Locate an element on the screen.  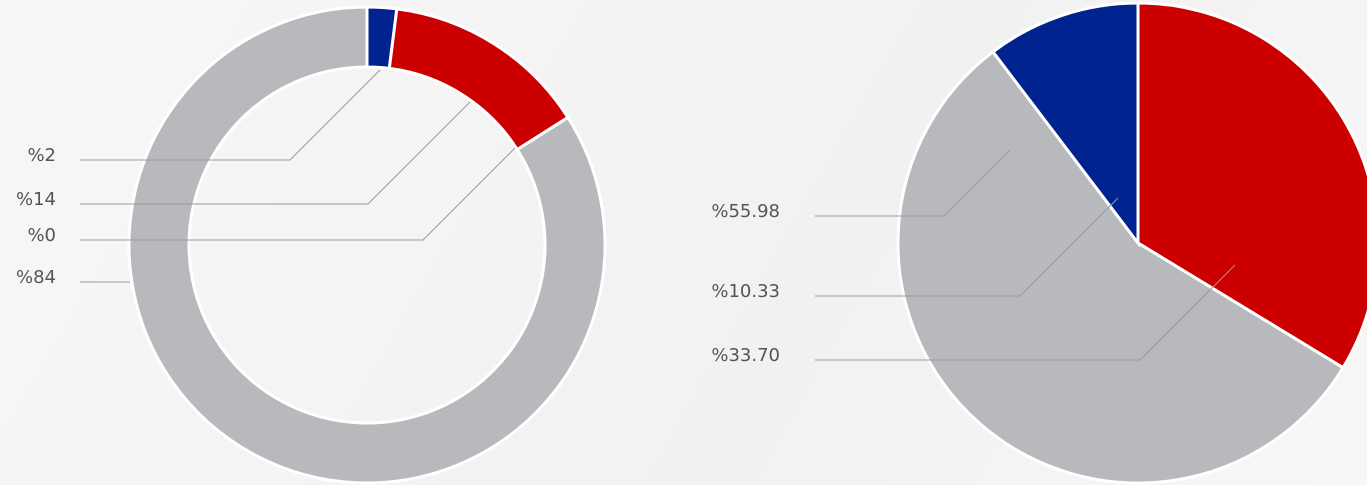
slice-label: %33.70 is located at coordinates (745, 355).